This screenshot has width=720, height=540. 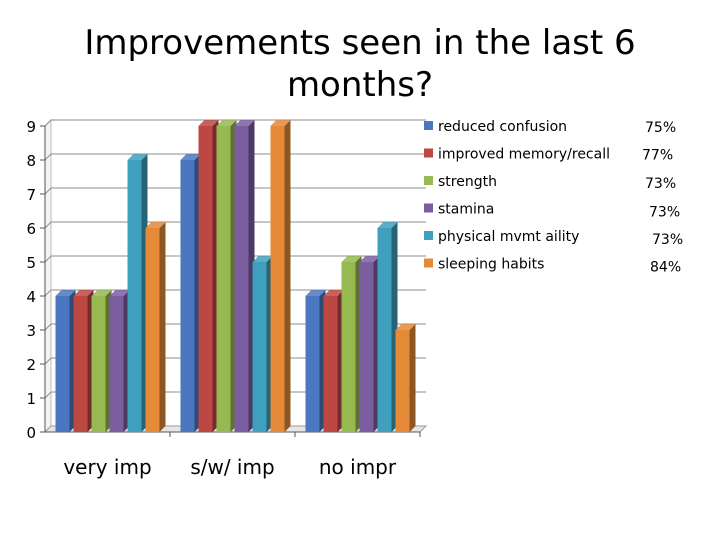 I want to click on legend-percentage: 84%, so click(x=665, y=268).